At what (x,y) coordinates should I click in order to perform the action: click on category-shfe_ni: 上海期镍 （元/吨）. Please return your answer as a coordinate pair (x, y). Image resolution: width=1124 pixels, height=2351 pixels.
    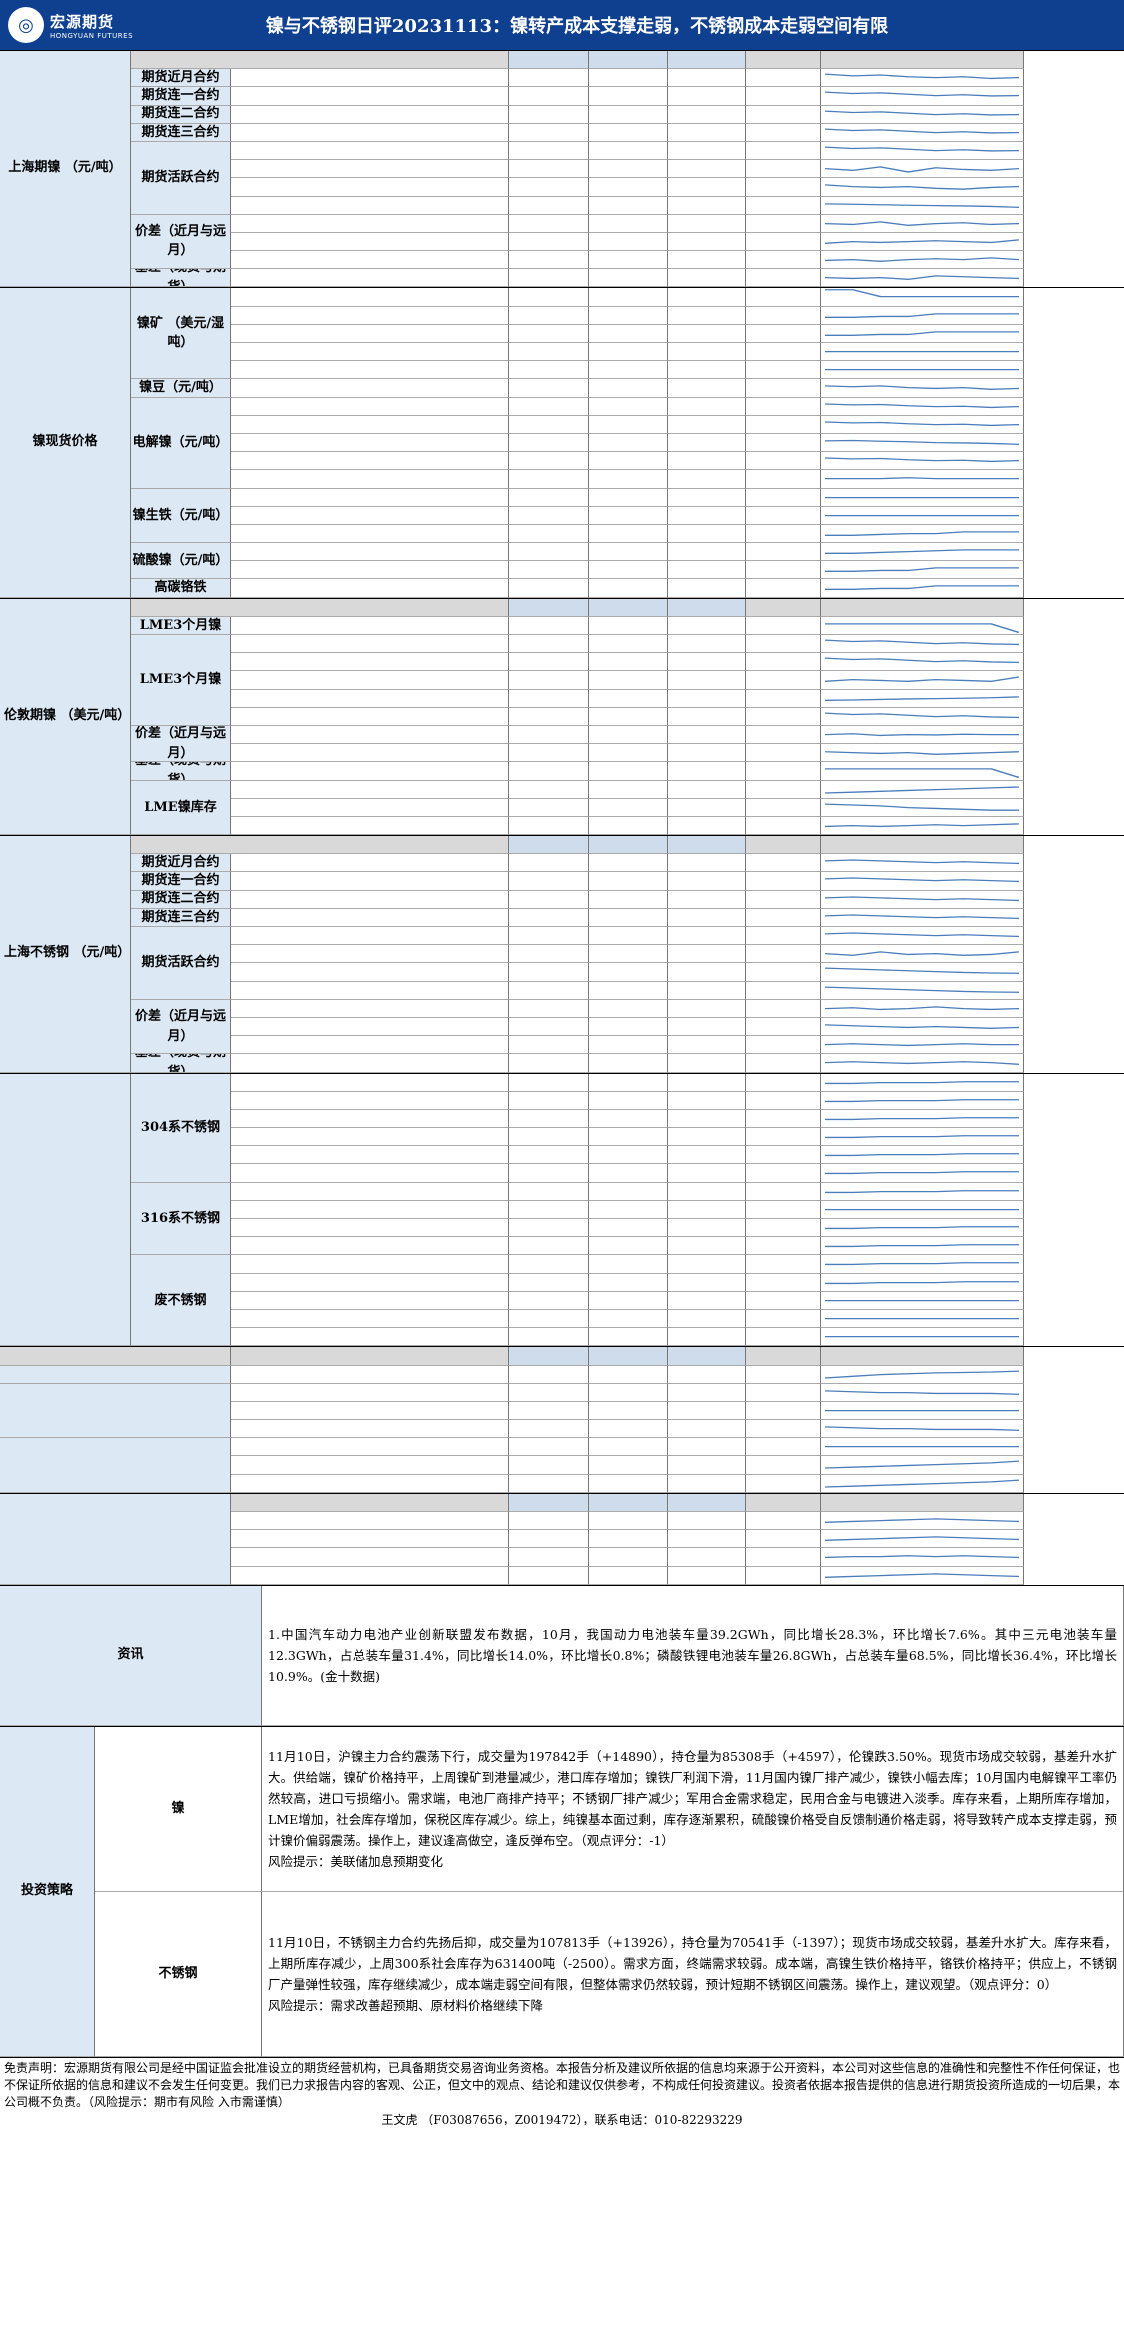
    Looking at the image, I should click on (65, 169).